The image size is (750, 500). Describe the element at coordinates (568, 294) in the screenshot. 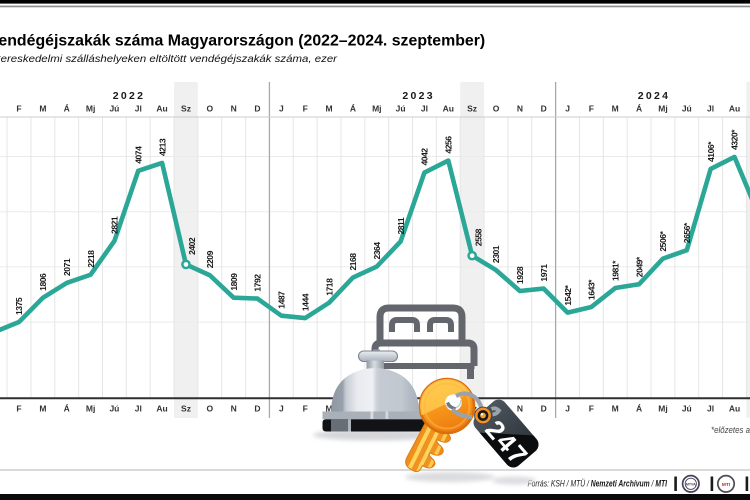

I see `svg-text: 1542*` at that location.